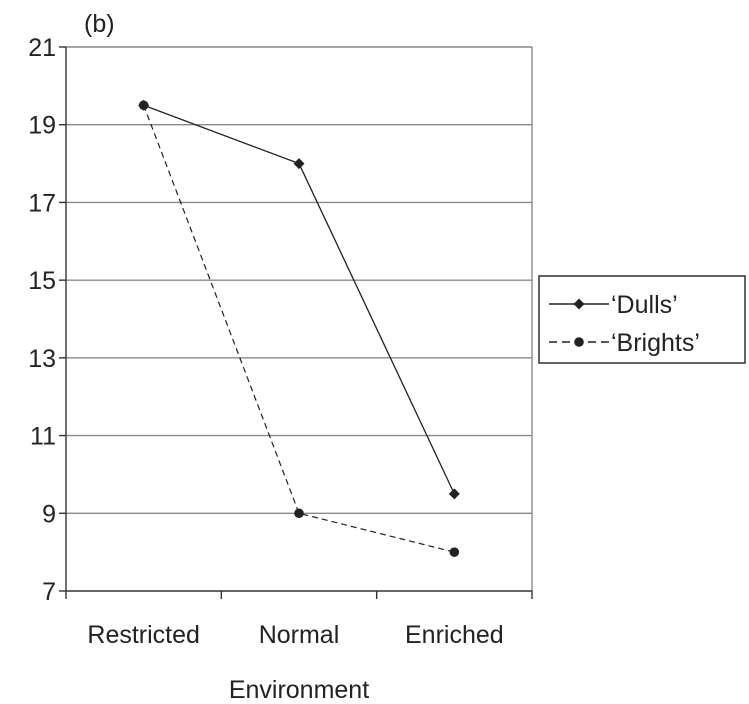  I want to click on y-tick-label: 11, so click(43, 437).